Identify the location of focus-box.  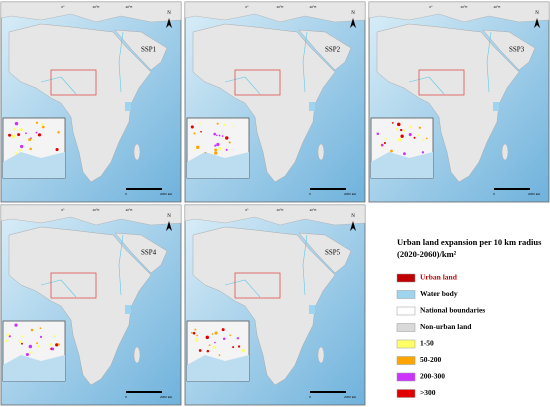
(73, 285).